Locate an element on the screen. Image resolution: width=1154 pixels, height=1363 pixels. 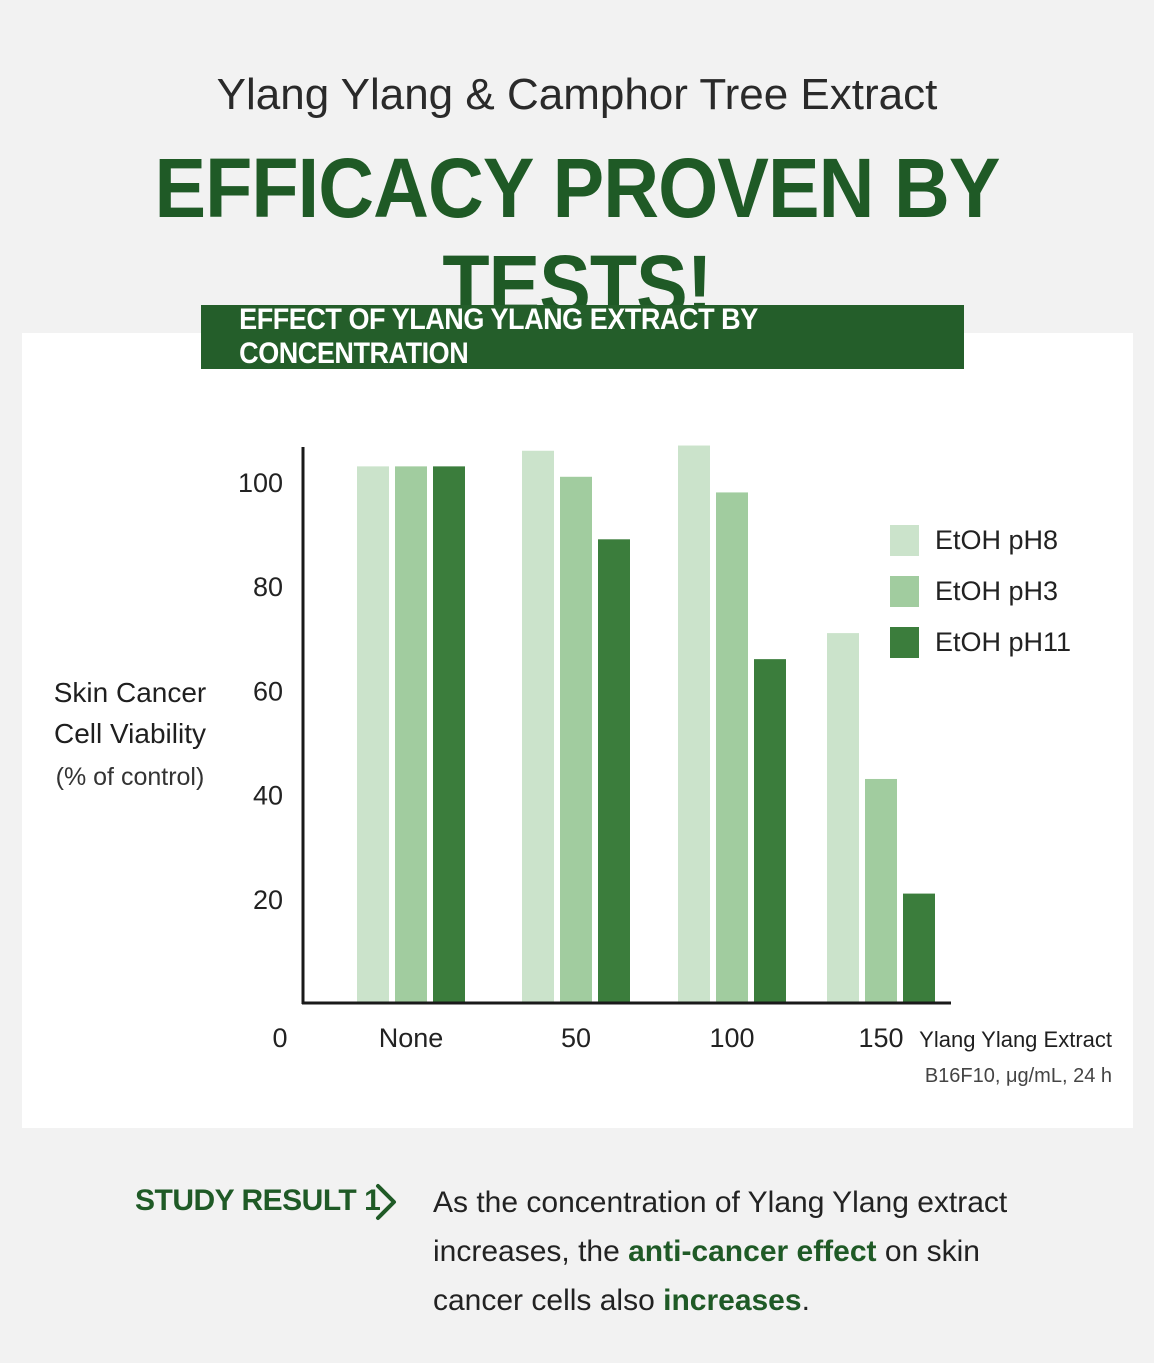
y-axis-label-line-1: Skin Cancer is located at coordinates (130, 692).